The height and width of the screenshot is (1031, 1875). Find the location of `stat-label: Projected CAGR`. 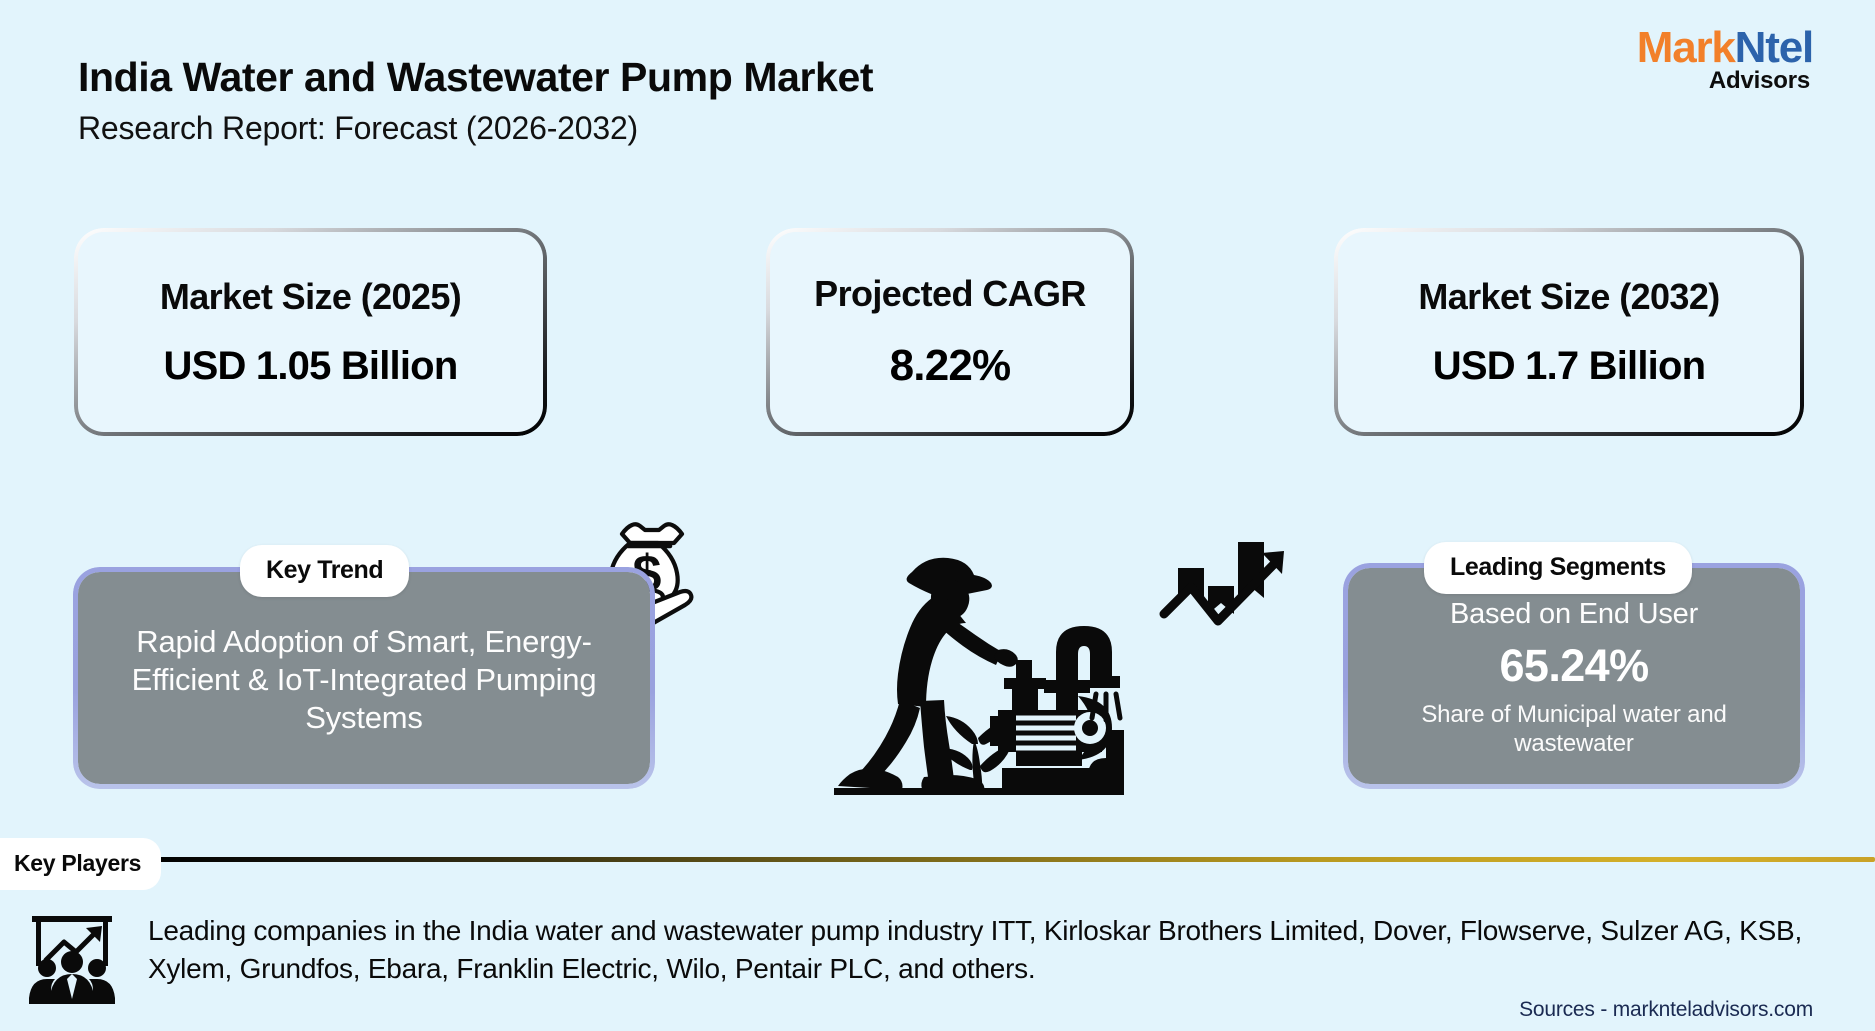

stat-label: Projected CAGR is located at coordinates (950, 293).